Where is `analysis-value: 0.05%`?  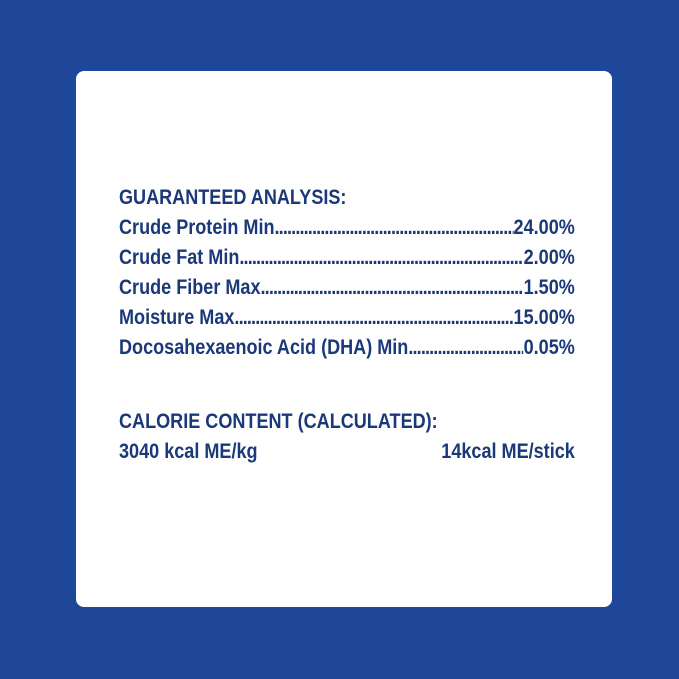 analysis-value: 0.05% is located at coordinates (549, 347).